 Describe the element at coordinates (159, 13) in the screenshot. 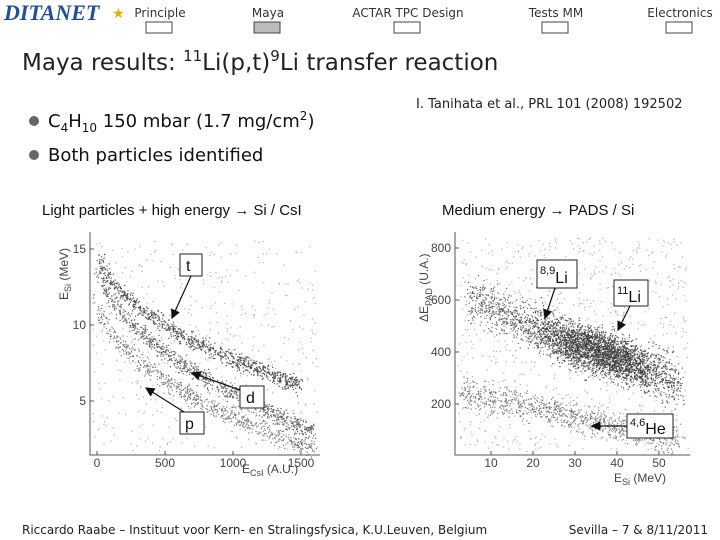

I see `nav-item: Principle` at that location.